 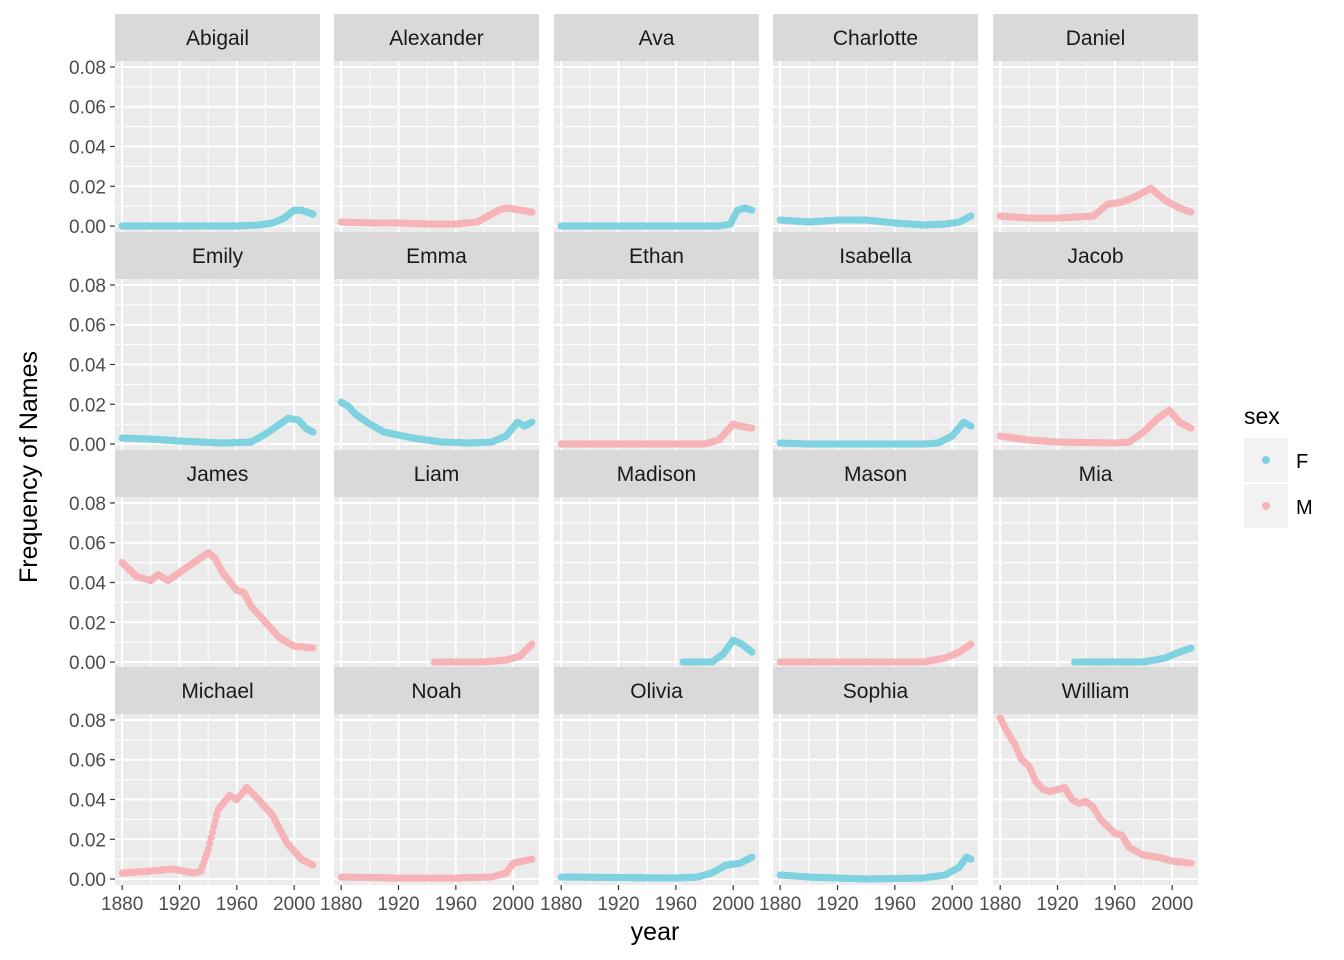 What do you see at coordinates (1095, 559) in the screenshot?
I see `facet-mia: Mia` at bounding box center [1095, 559].